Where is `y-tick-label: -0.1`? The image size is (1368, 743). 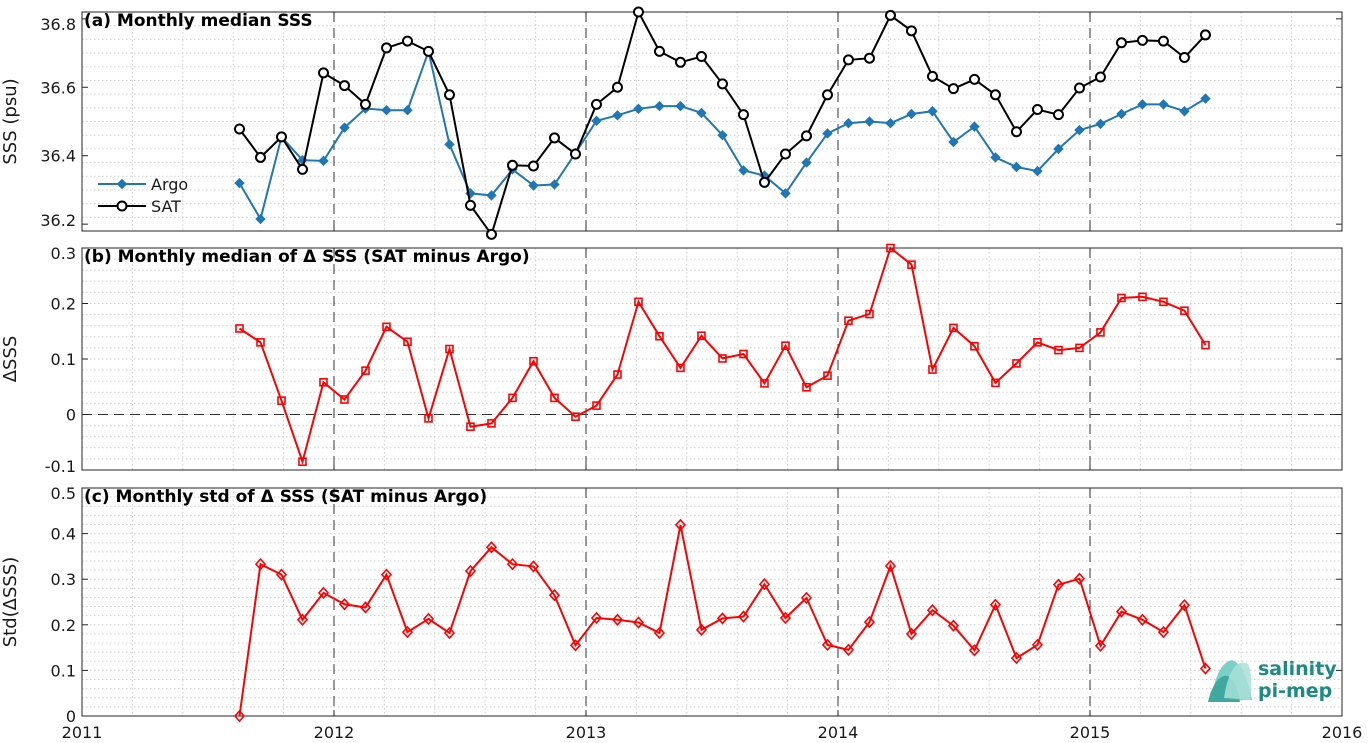 y-tick-label: -0.1 is located at coordinates (60, 466).